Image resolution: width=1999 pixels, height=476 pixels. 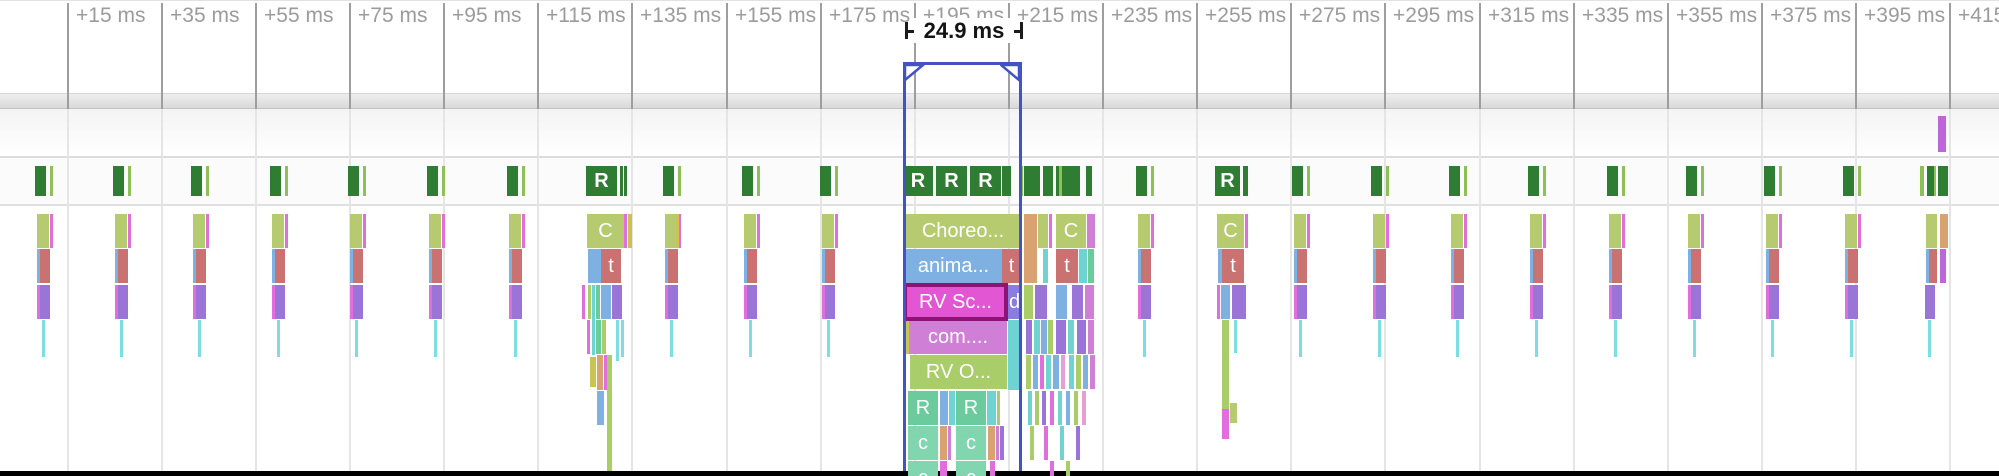 I want to click on frame-marker: R, so click(x=951, y=181).